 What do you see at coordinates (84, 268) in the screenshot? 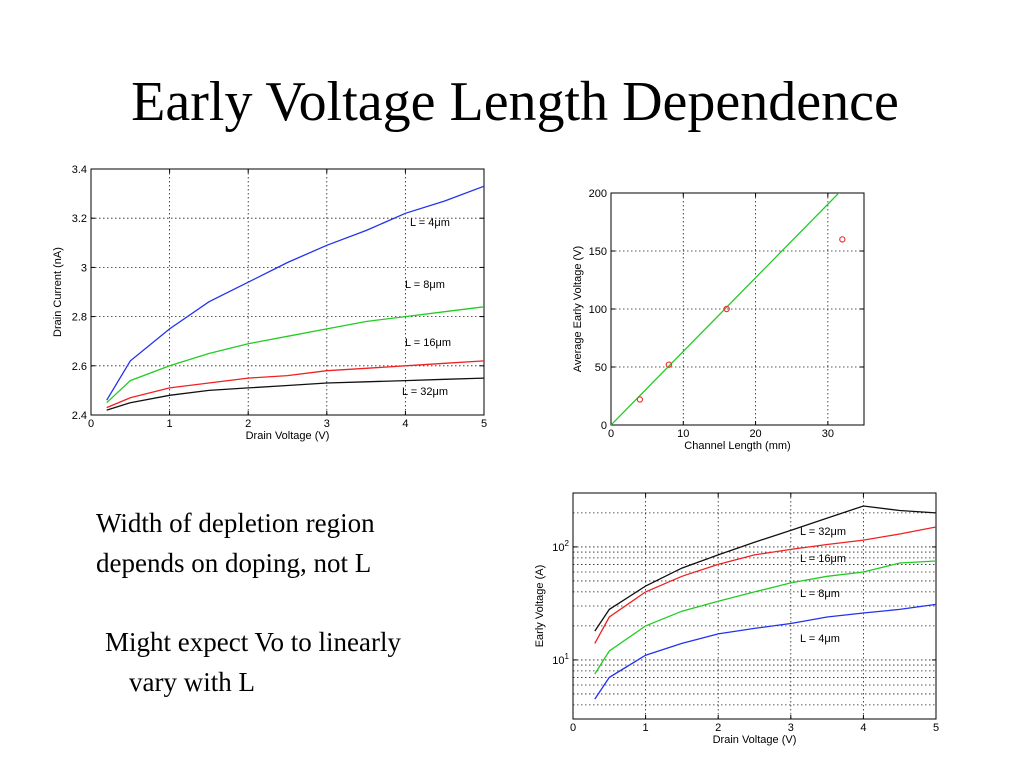
I see `y-tick-label: 3` at bounding box center [84, 268].